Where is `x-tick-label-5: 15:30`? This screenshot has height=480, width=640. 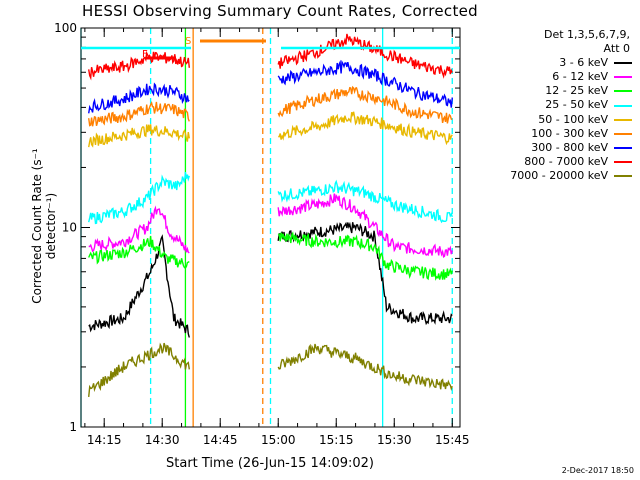
x-tick-label-5: 15:30 is located at coordinates (394, 440).